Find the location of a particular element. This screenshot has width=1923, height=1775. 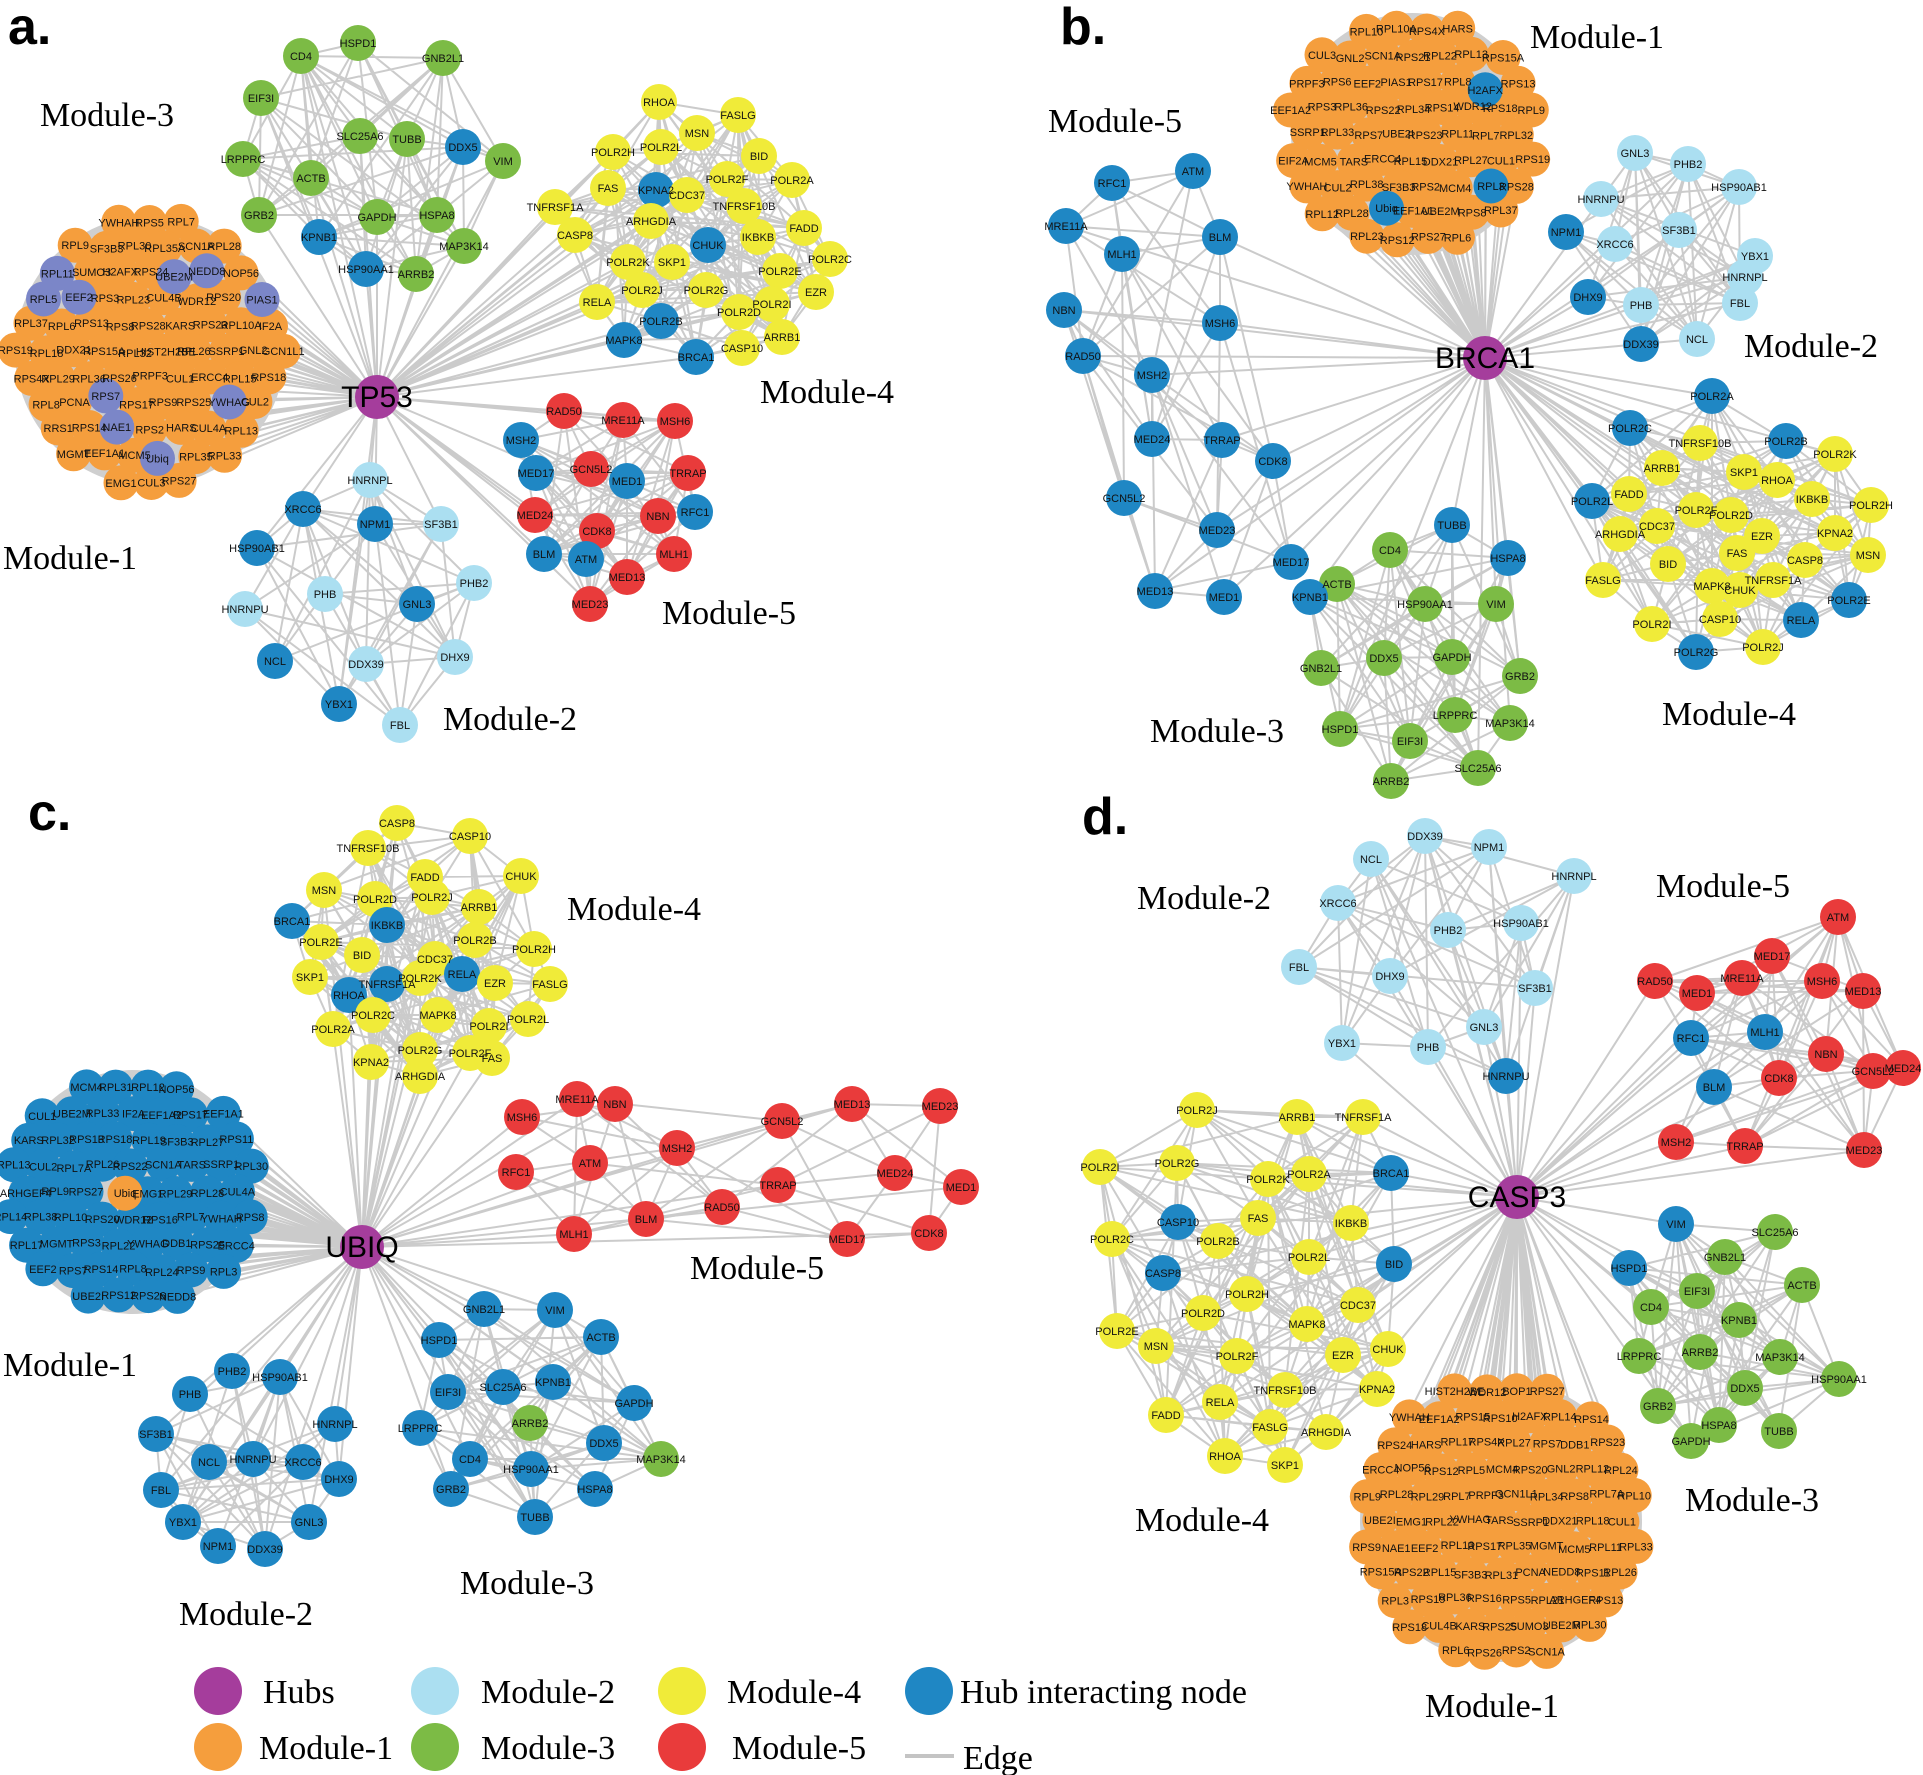

svg-text: RPS9 is located at coordinates (1366, 1548).